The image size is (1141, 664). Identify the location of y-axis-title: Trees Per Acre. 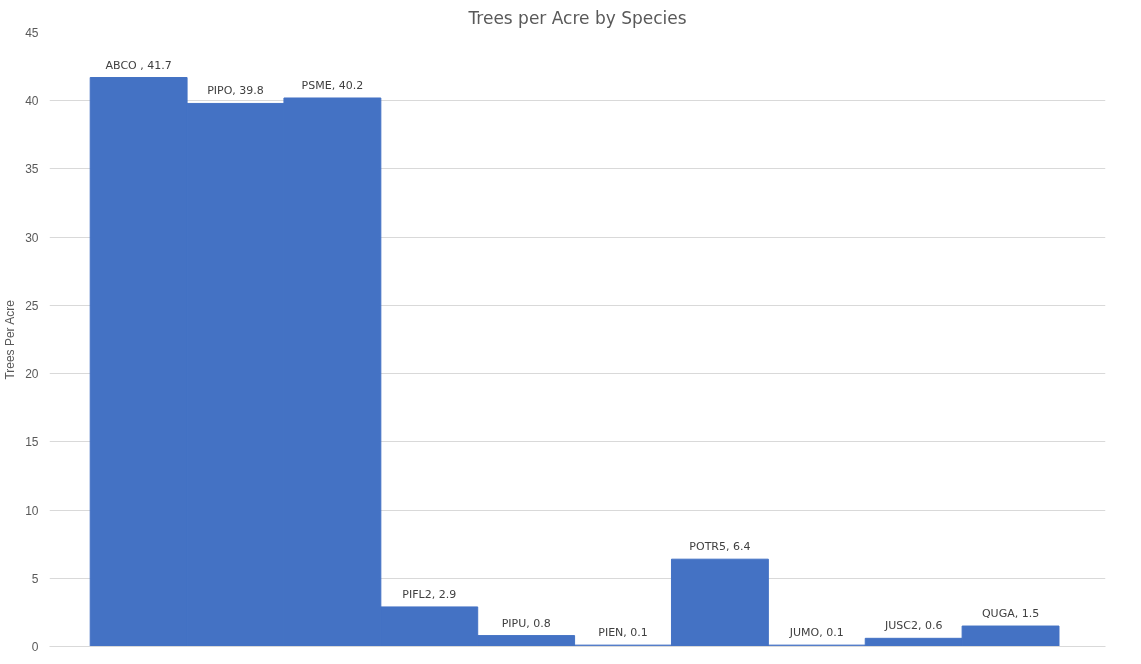
(10, 339).